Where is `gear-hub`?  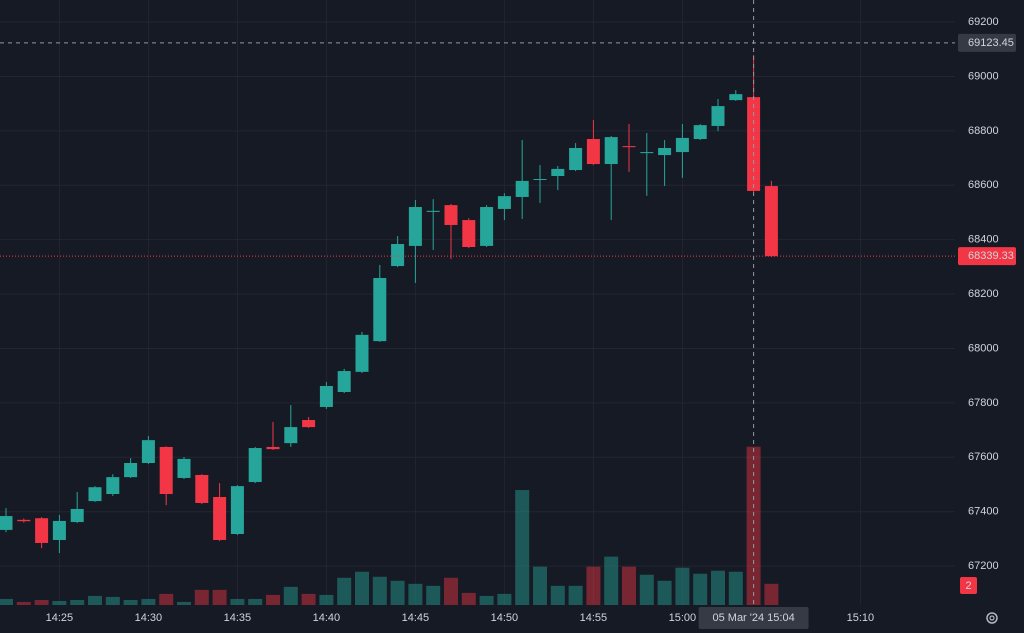 gear-hub is located at coordinates (992, 618).